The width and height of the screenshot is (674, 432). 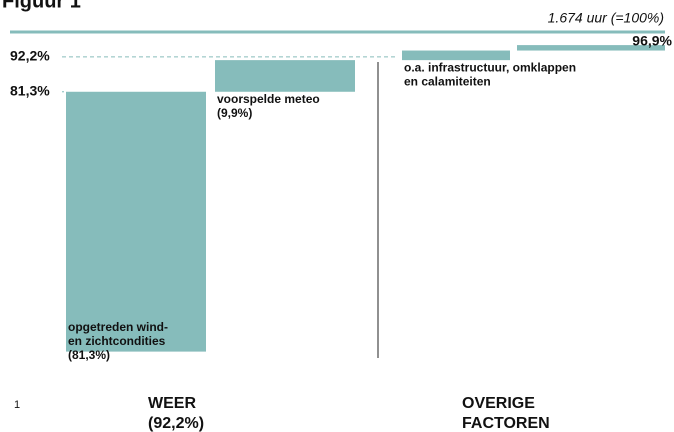 I want to click on bar-label: (81,3%), so click(x=89, y=355).